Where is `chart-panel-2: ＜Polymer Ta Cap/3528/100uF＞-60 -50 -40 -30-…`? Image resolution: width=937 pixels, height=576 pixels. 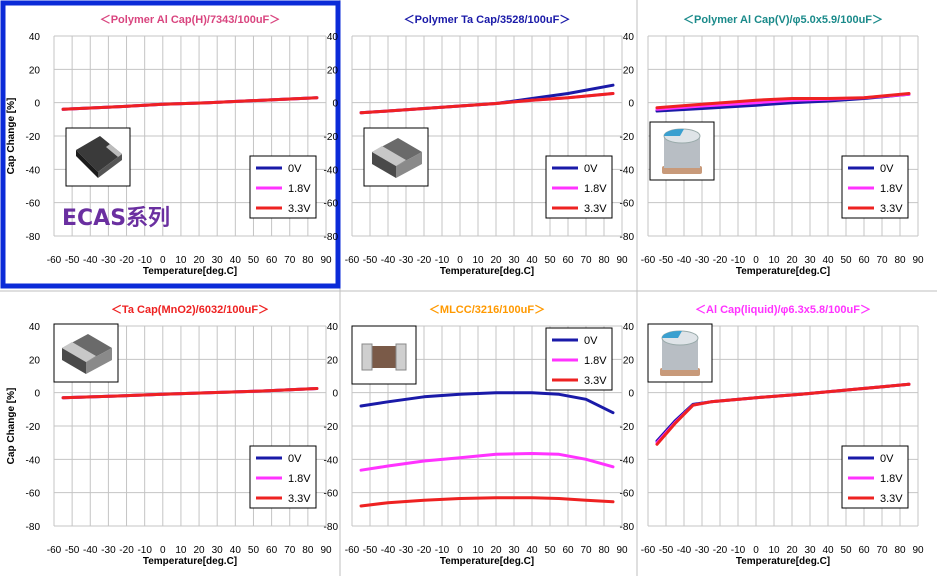
chart-panel-2: ＜Polymer Ta Cap/3528/100uF＞-60 -50 -40 -30-… is located at coordinates (476, 145).